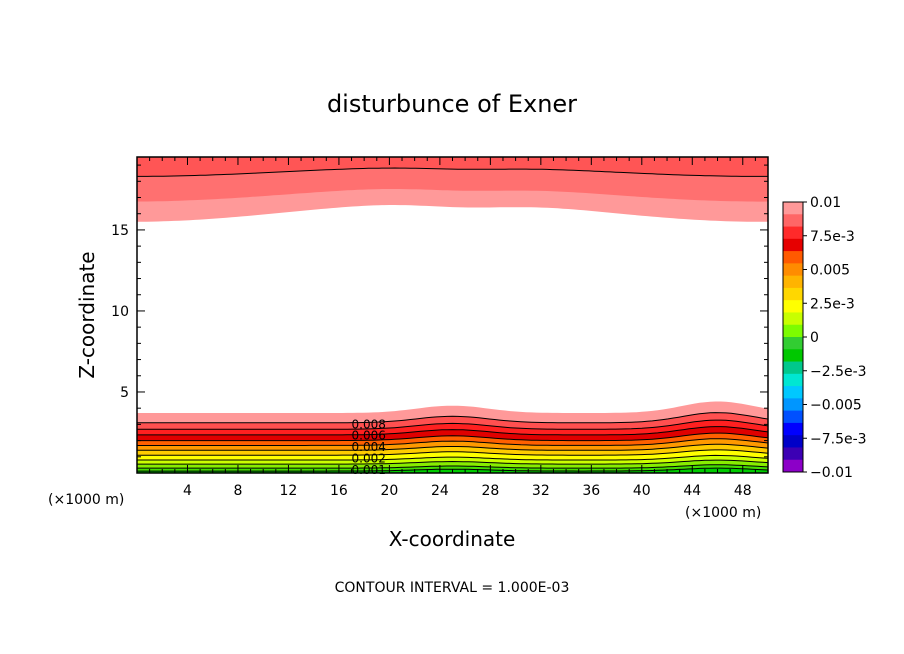 This screenshot has height=654, width=904. What do you see at coordinates (838, 372) in the screenshot?
I see `colorbar-tick-label: −2.5e-3` at bounding box center [838, 372].